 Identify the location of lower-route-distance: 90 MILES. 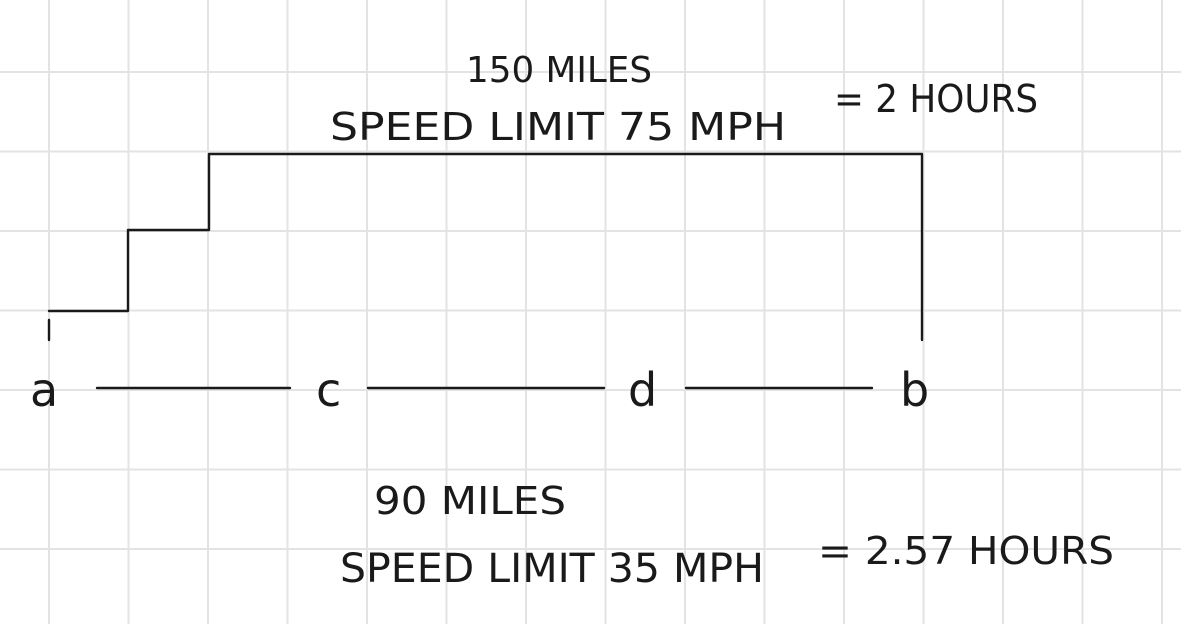
(470, 501).